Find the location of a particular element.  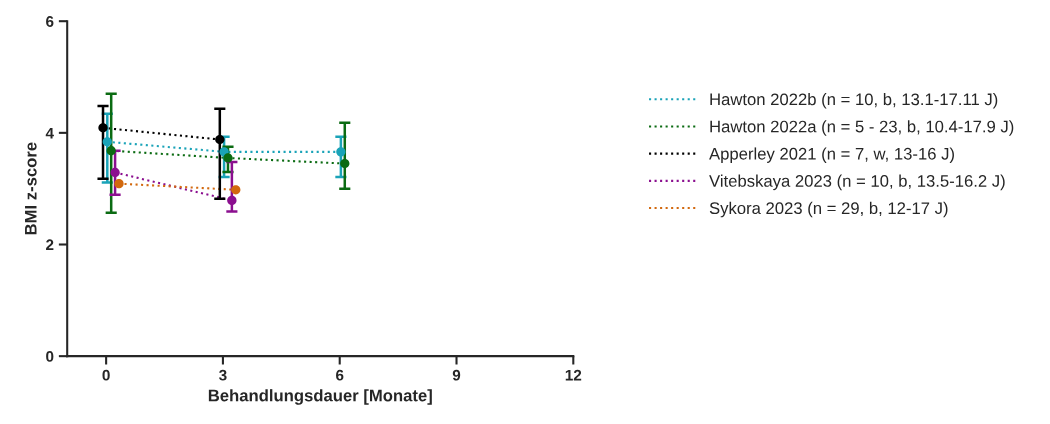

legend-label: Hawton 2022a (n = 5 - 23, b, 10.4-17.9 J) is located at coordinates (862, 128).